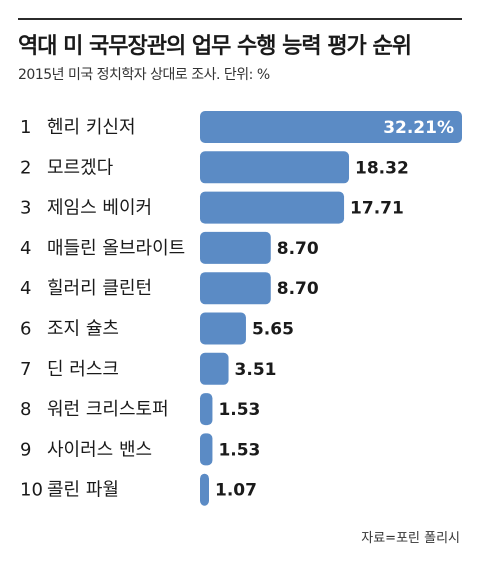 The width and height of the screenshot is (480, 566). What do you see at coordinates (99, 288) in the screenshot?
I see `category-label: 힐러리 클린턴` at bounding box center [99, 288].